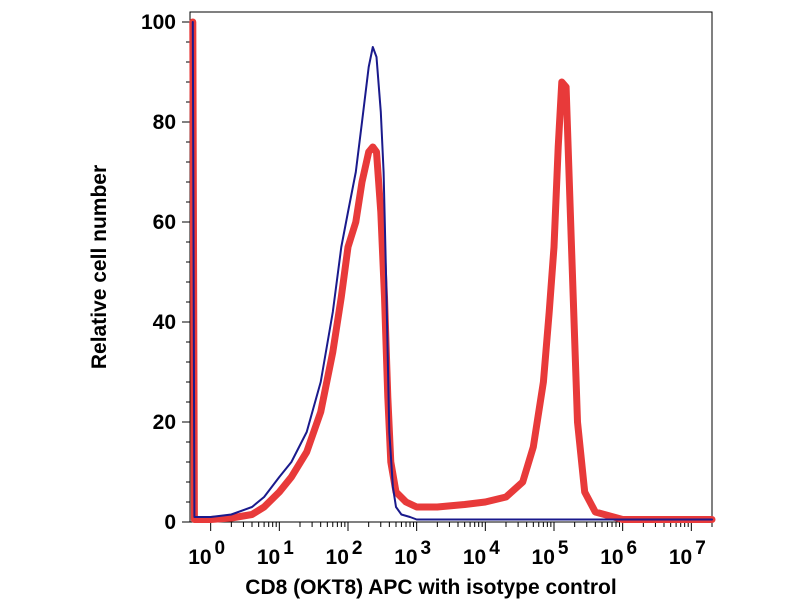 Image resolution: width=800 pixels, height=600 pixels. Describe the element at coordinates (164, 222) in the screenshot. I see `y-tick-label: 60` at that location.